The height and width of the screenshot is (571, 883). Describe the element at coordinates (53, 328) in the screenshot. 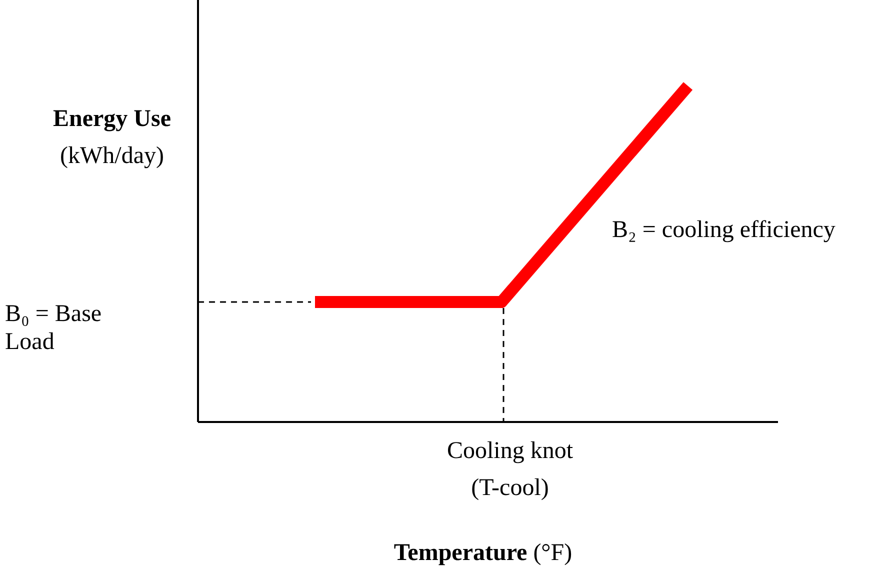

I see `ref-line-label: B₀ = Base Load` at that location.